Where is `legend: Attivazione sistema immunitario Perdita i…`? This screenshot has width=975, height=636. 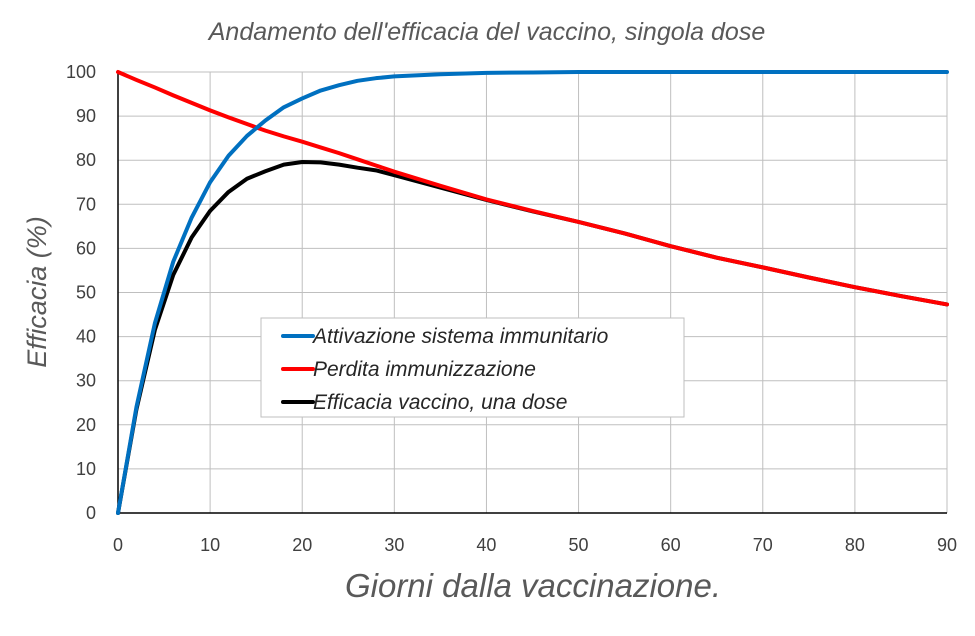 legend: Attivazione sistema immunitario Perdita i… is located at coordinates (472, 367).